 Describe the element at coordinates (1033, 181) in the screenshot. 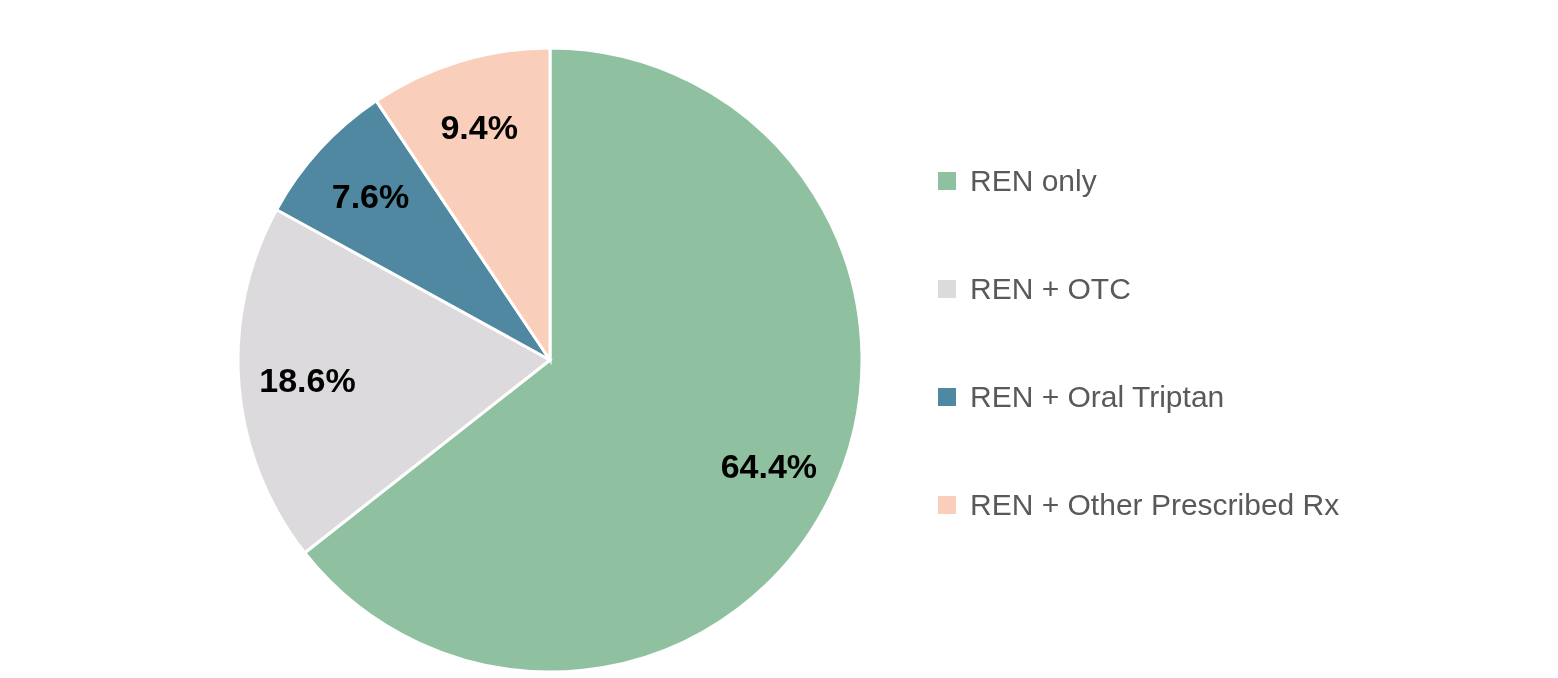

I see `legend-label: REN only` at that location.